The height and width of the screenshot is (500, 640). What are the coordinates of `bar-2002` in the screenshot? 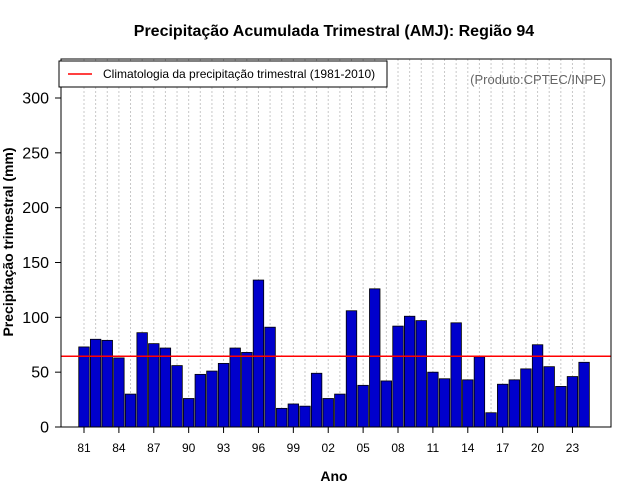 It's located at (328, 413).